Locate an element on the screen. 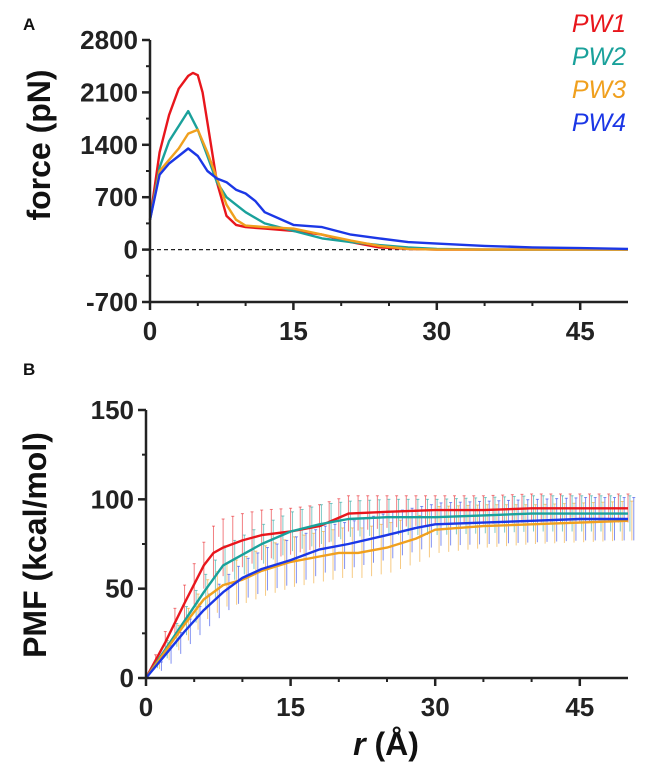  panel-a-label: A is located at coordinates (29, 24).